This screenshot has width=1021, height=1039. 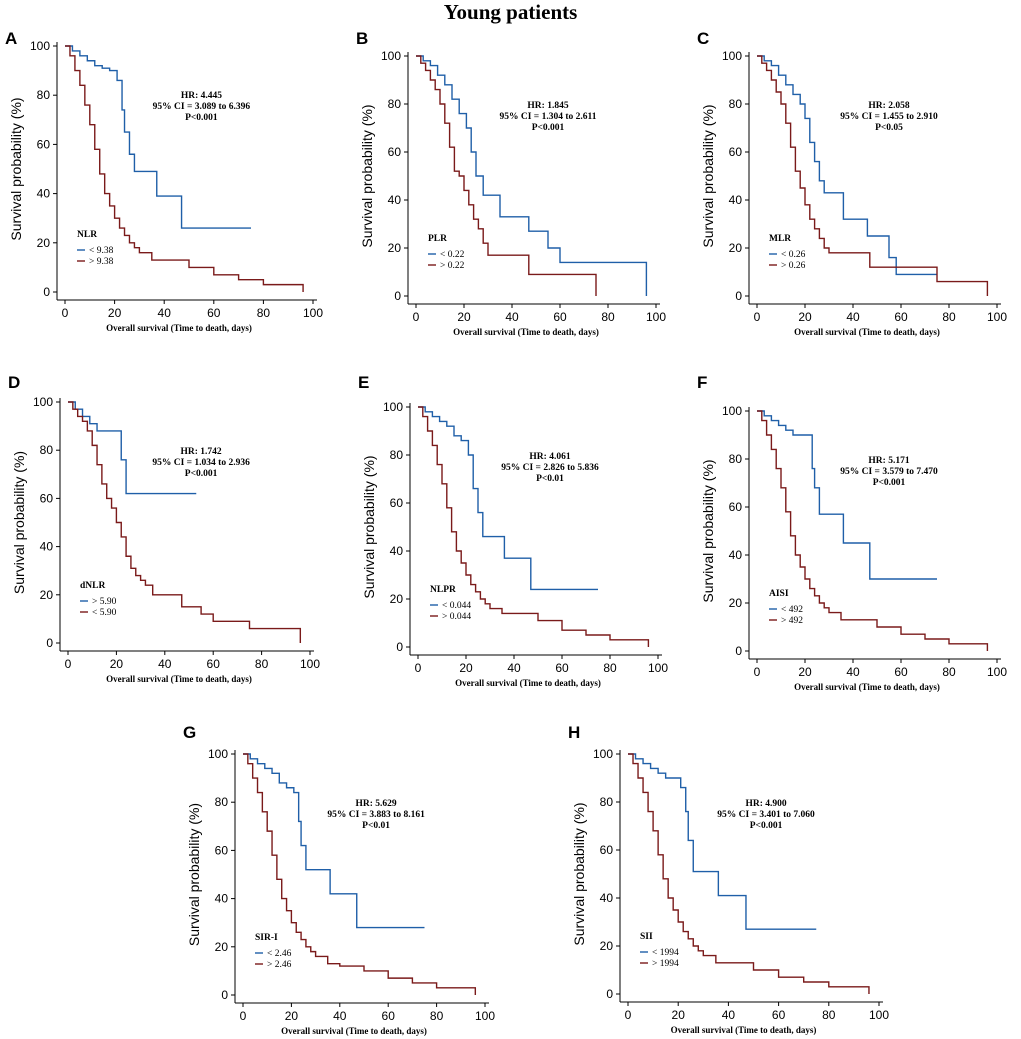 What do you see at coordinates (452, 266) in the screenshot?
I see `legend-entry: > 0.22` at bounding box center [452, 266].